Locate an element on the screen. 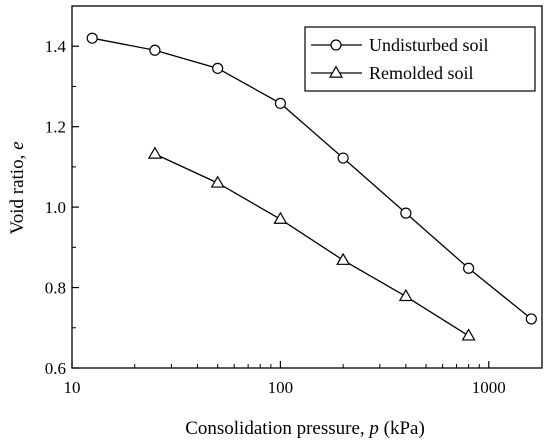 This screenshot has width=550, height=443. legend-box is located at coordinates (420, 59).